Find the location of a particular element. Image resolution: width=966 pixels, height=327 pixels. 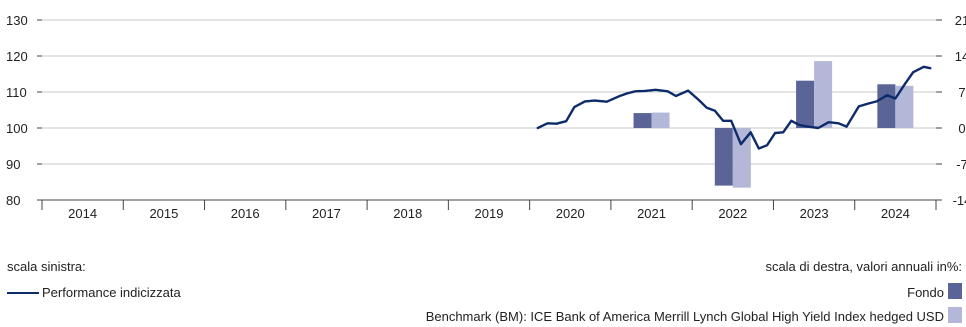

x-tick-label: 2022 is located at coordinates (732, 213).